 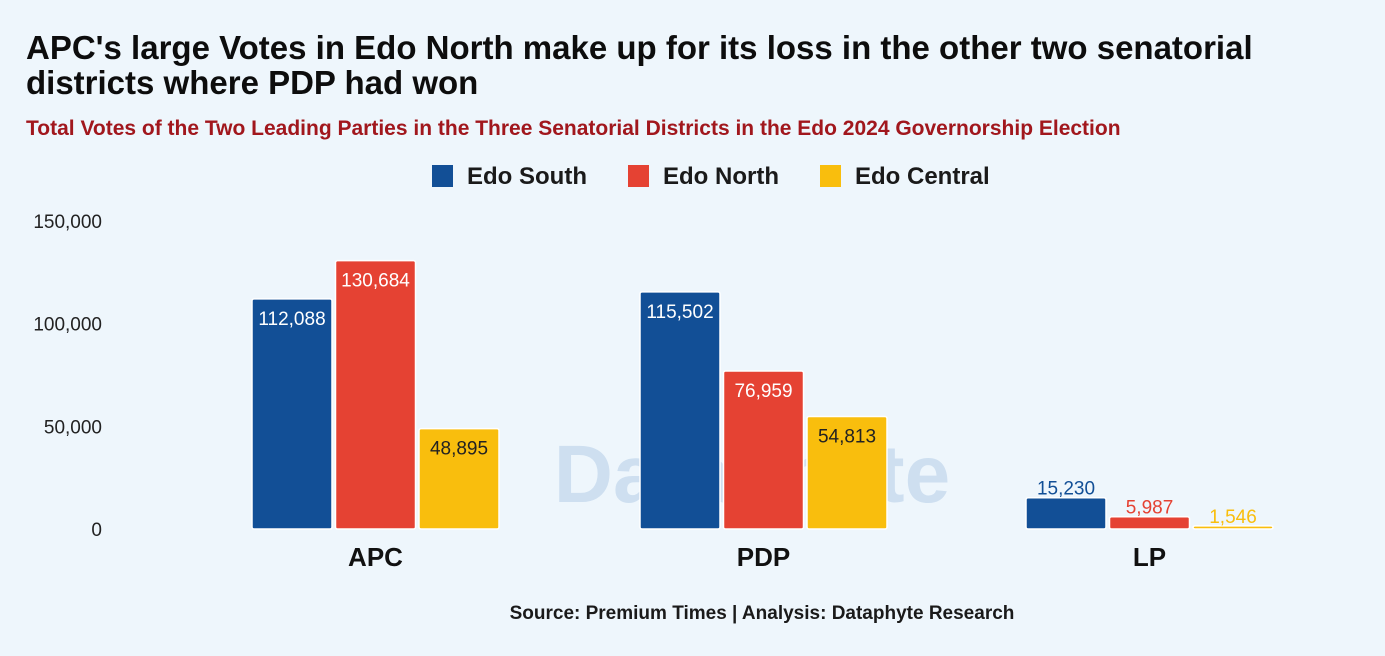 I want to click on legend-label-3: Edo Central, so click(x=922, y=176).